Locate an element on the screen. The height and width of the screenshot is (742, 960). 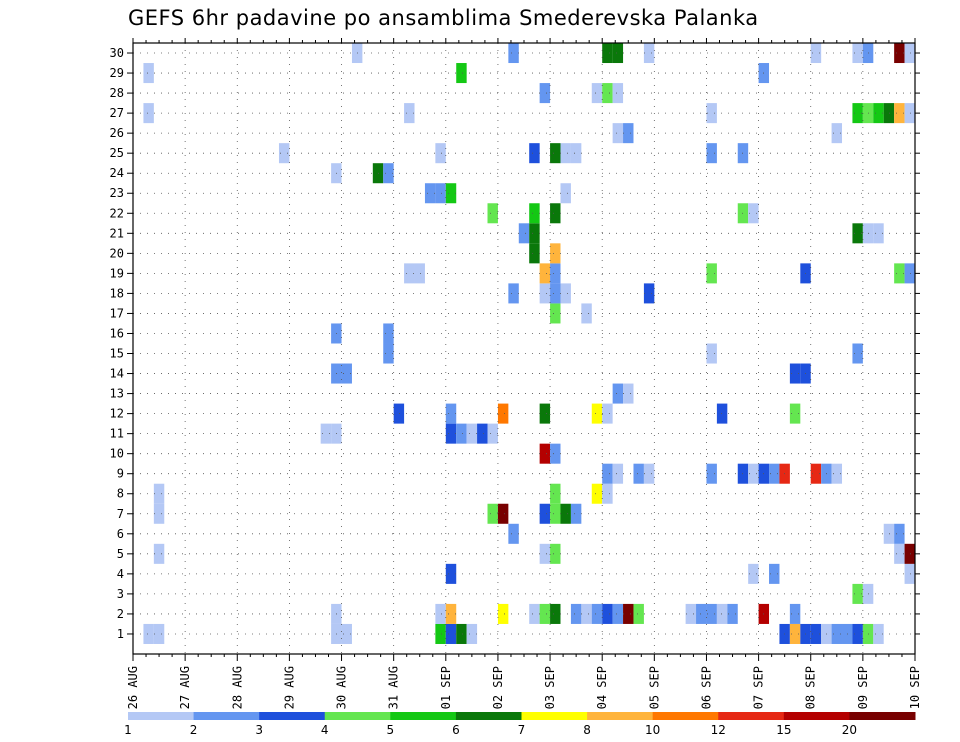
legend-label: 5 is located at coordinates (391, 730).